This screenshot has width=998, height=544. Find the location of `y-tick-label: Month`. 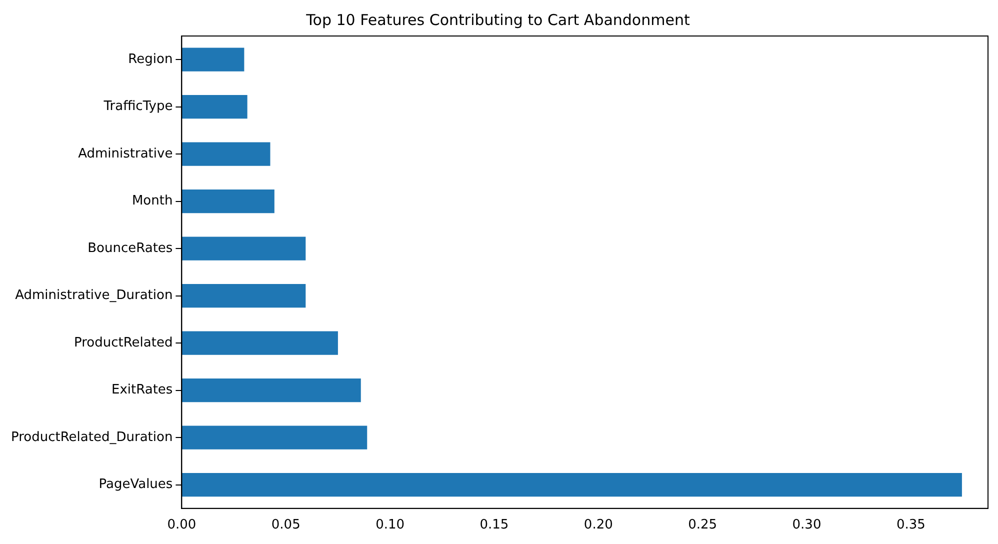

y-tick-label: Month is located at coordinates (152, 201).